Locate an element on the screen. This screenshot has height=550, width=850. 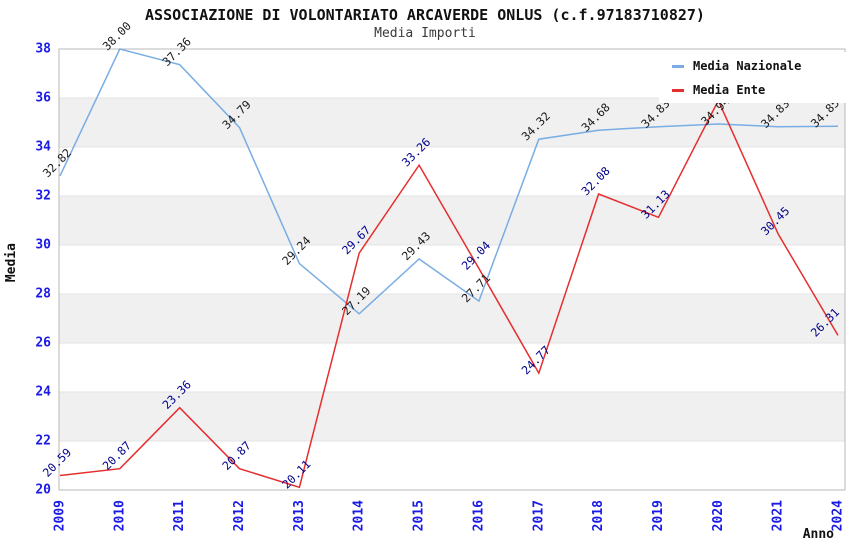
y-tick-label: 34 is located at coordinates (43, 147).